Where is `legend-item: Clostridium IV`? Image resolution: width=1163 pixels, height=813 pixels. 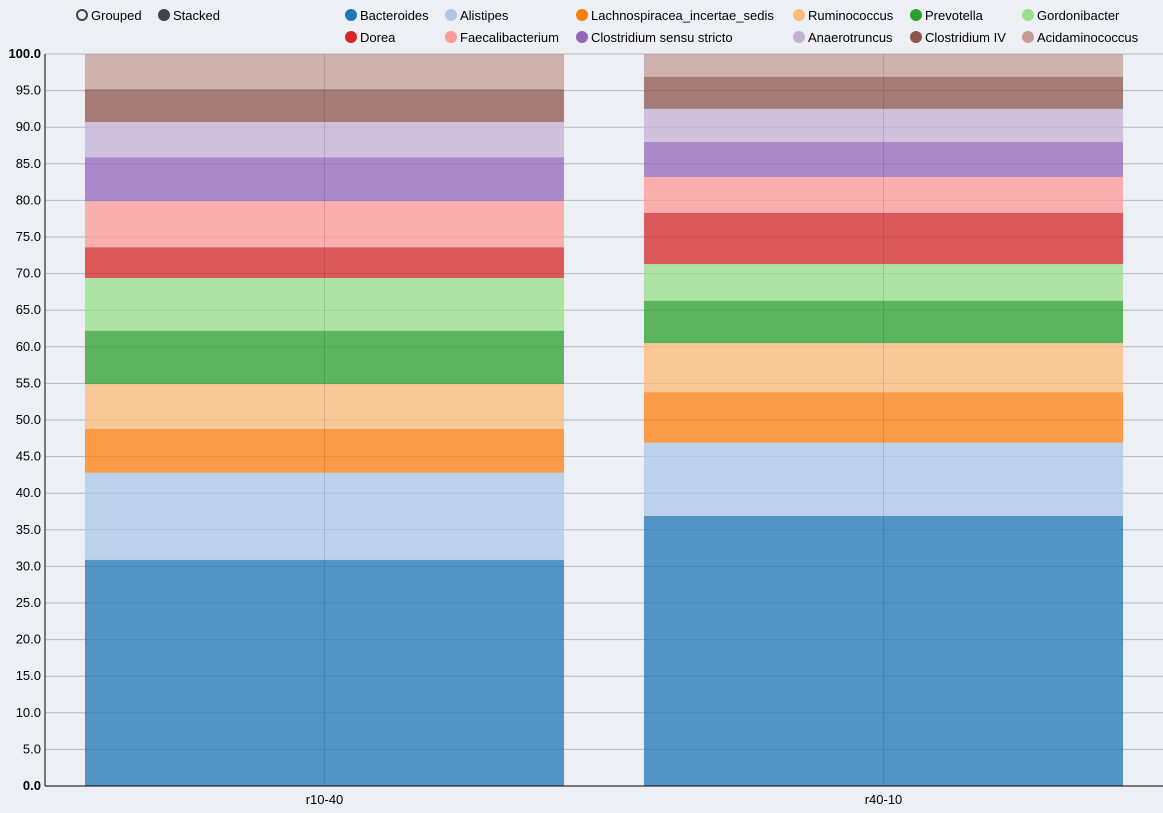 legend-item: Clostridium IV is located at coordinates (958, 37).